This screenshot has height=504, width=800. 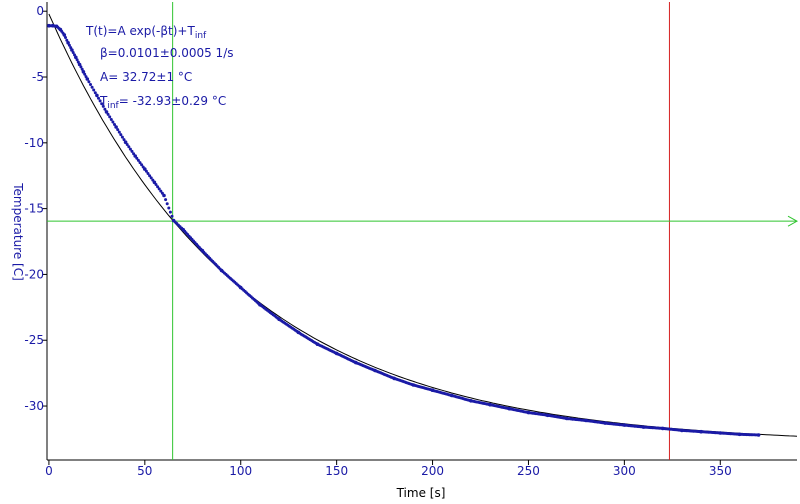 I want to click on y-tick-label: -30, so click(x=34, y=406).